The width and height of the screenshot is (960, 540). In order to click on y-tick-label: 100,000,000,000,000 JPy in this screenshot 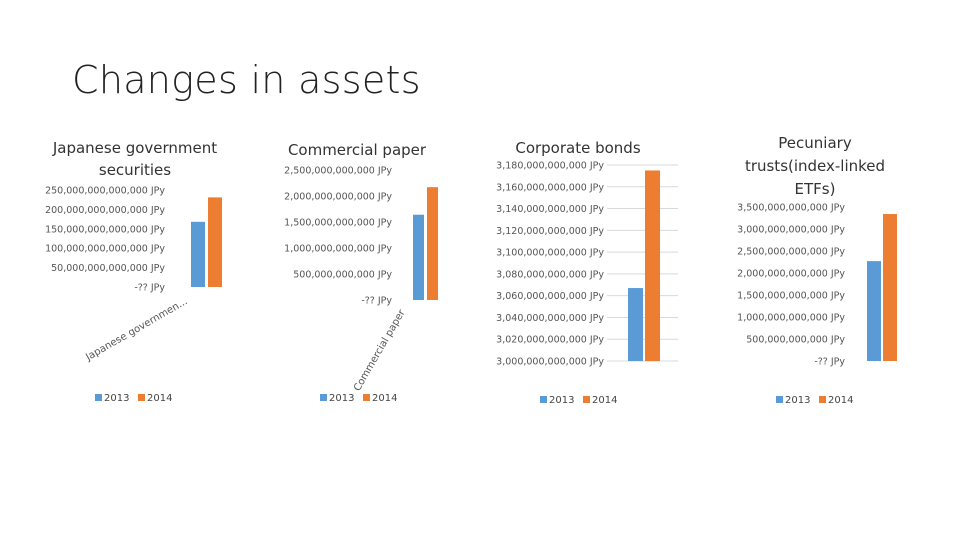, I will do `click(105, 249)`.